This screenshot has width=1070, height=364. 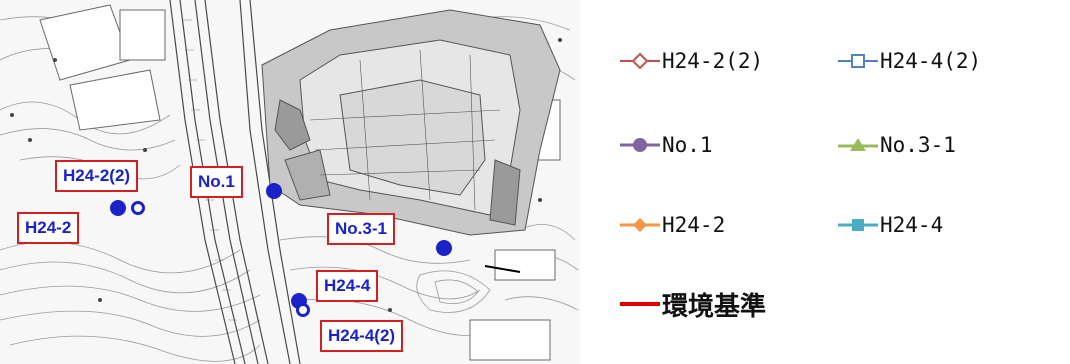 I want to click on legend-label: No.3-1, so click(x=918, y=145).